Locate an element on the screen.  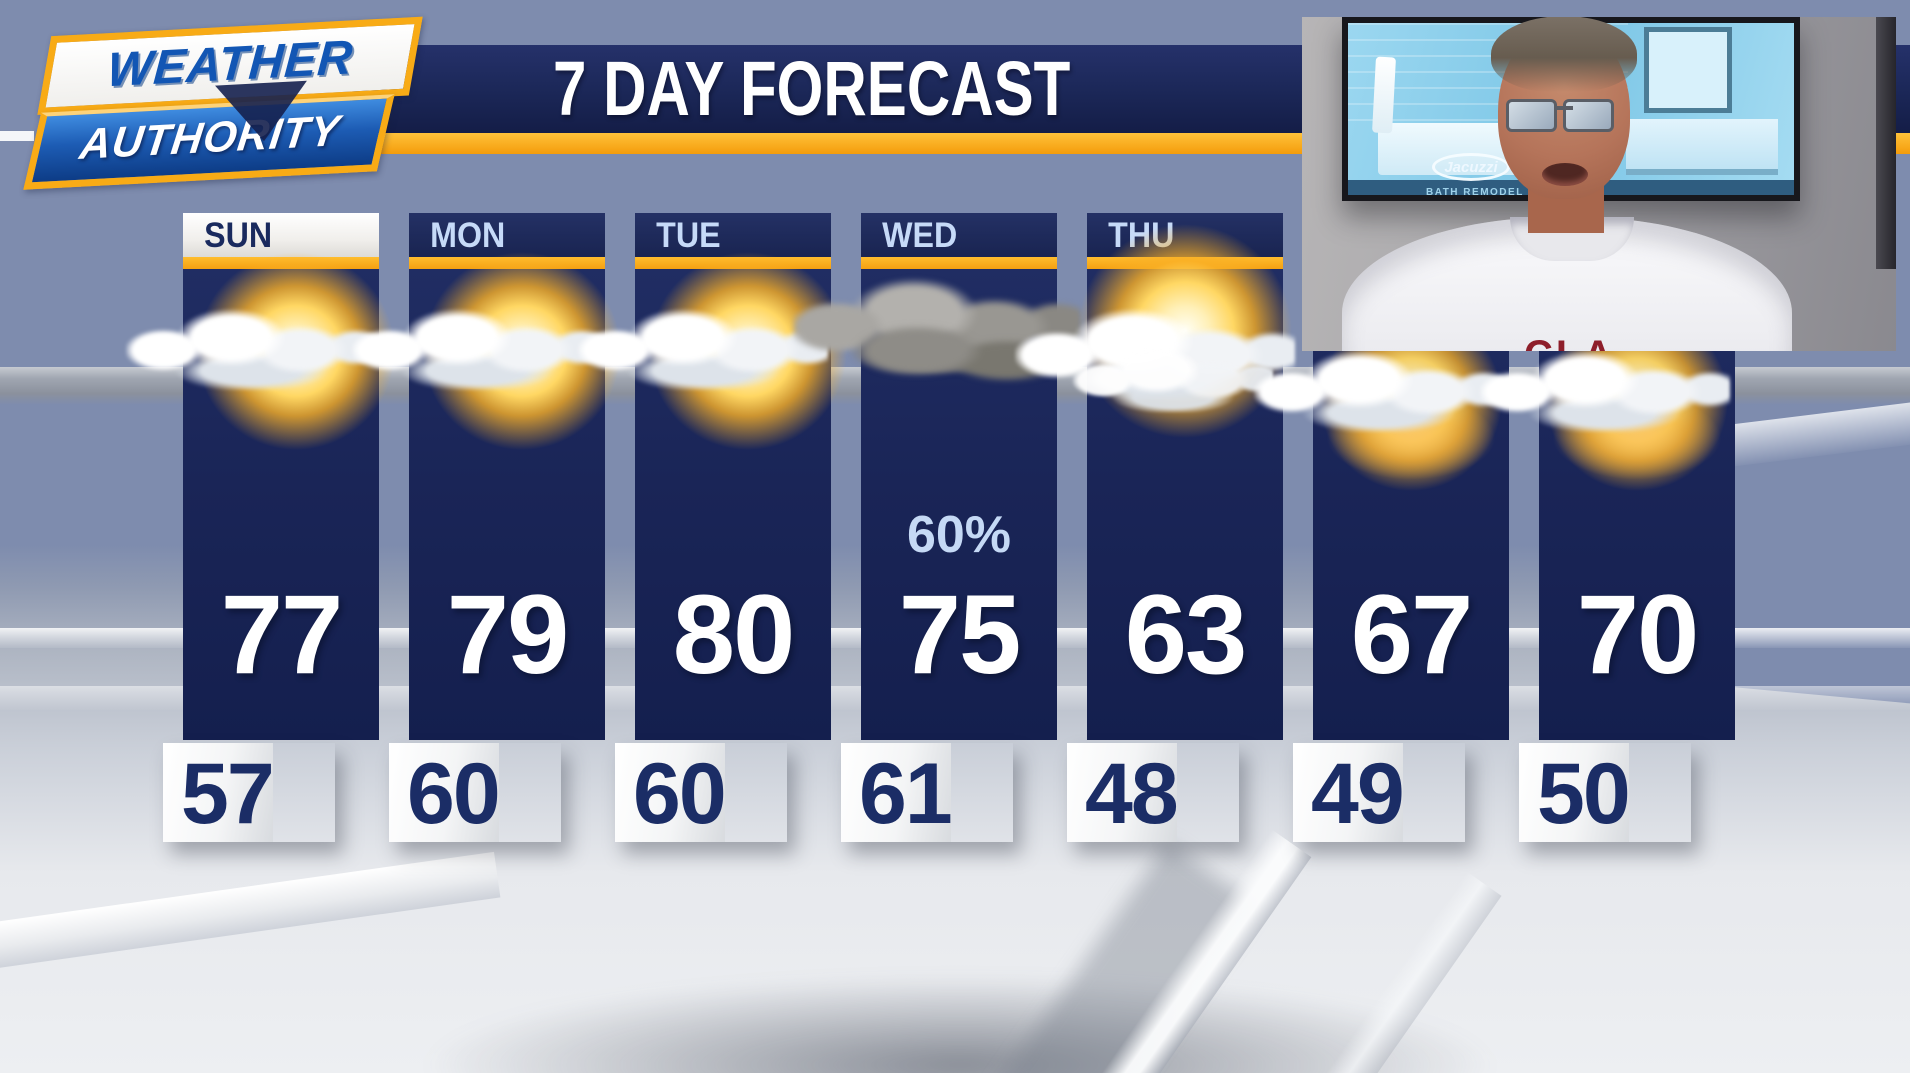
day-label: SUN is located at coordinates (238, 235).